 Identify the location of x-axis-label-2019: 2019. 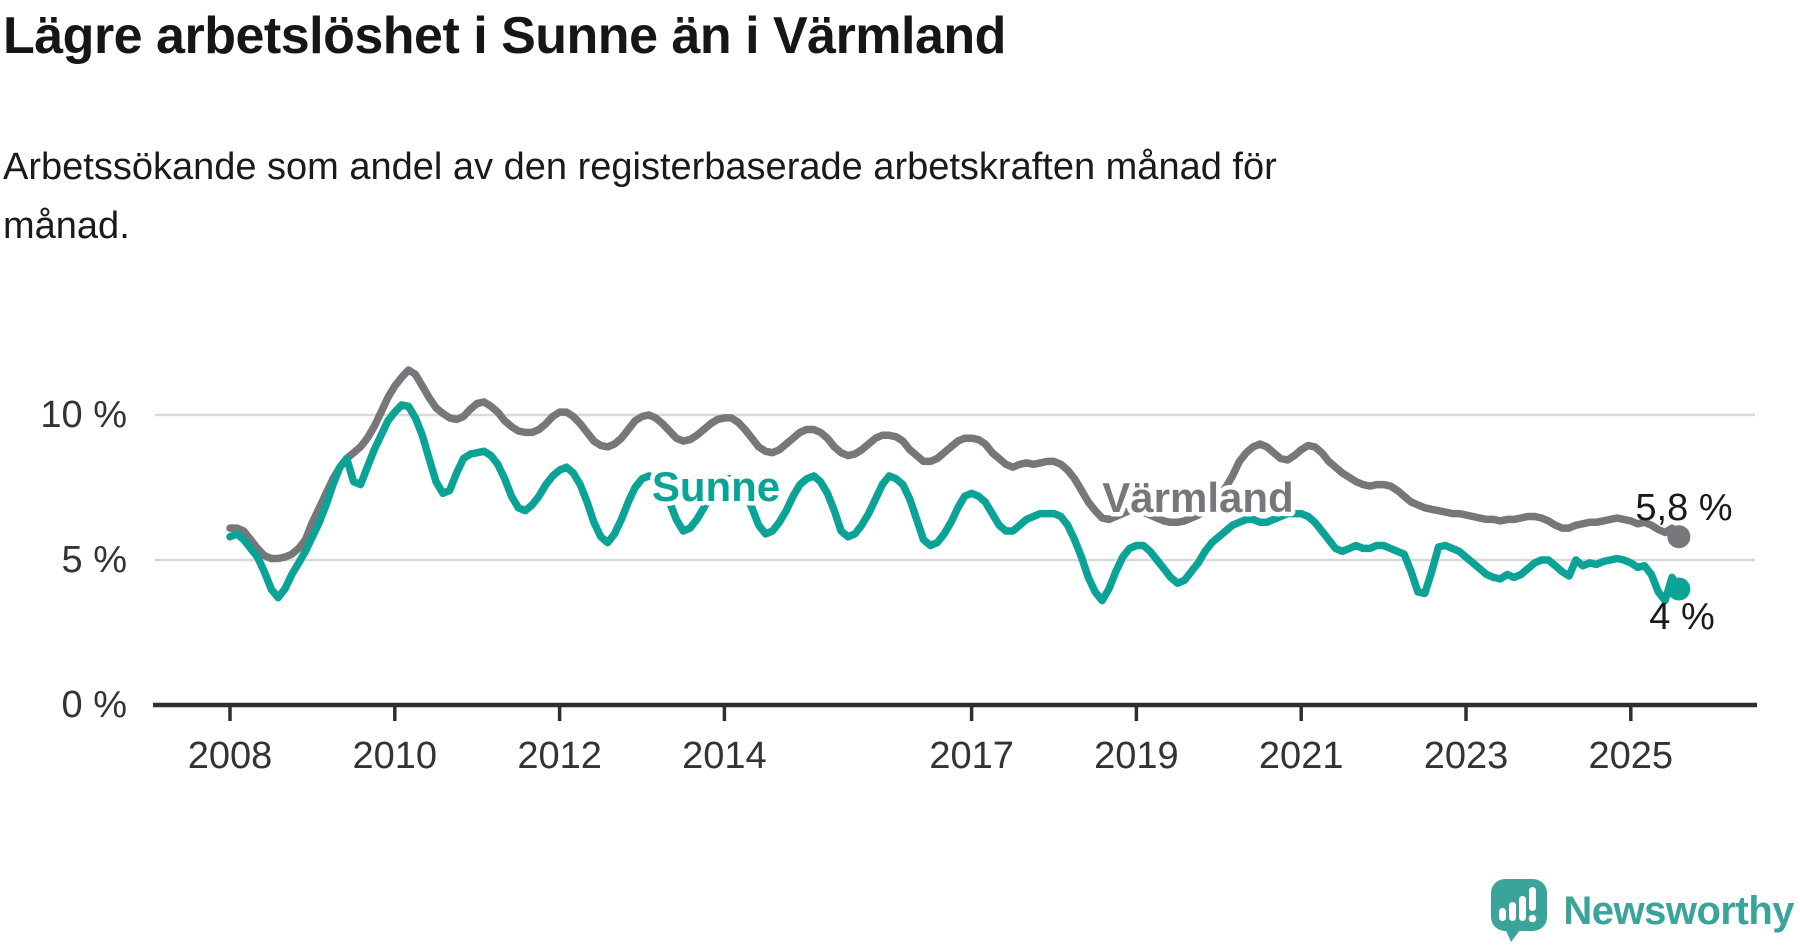
(1136, 756).